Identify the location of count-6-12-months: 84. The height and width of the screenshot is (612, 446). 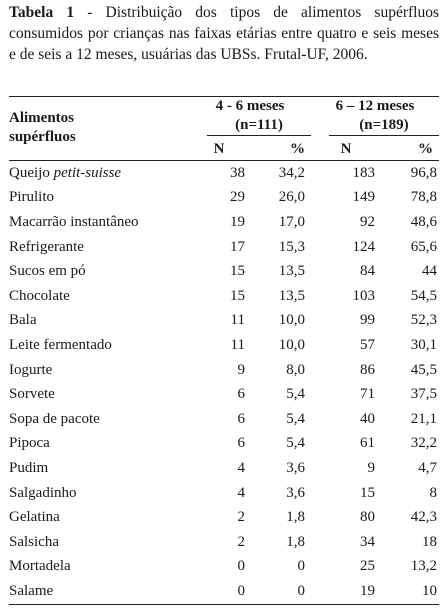
(367, 271).